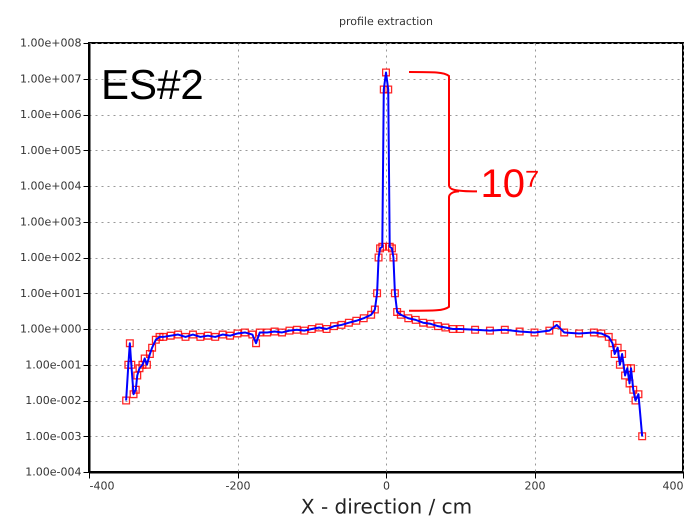 This screenshot has width=695, height=522. What do you see at coordinates (510, 184) in the screenshot?
I see `annotation: 10⁷` at bounding box center [510, 184].